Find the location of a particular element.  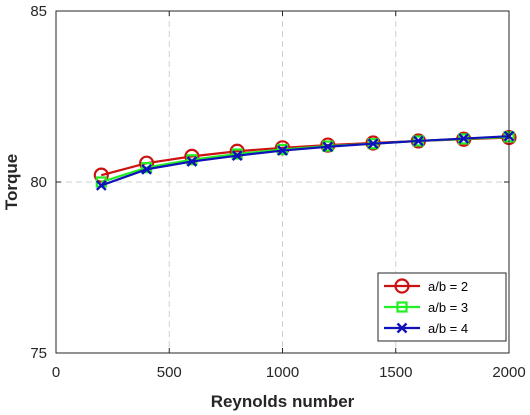

series-layer is located at coordinates (305, 160).